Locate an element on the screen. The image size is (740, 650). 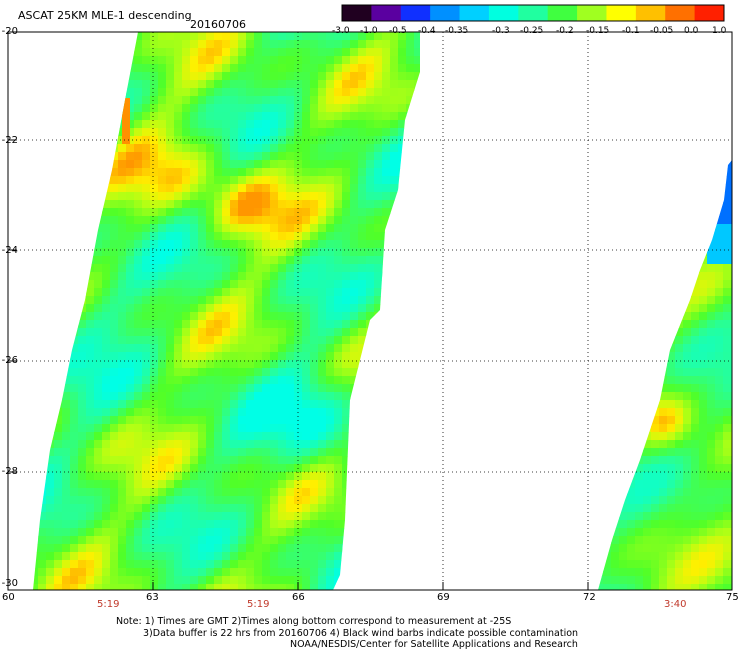
lon-label: 63 is located at coordinates (152, 597).